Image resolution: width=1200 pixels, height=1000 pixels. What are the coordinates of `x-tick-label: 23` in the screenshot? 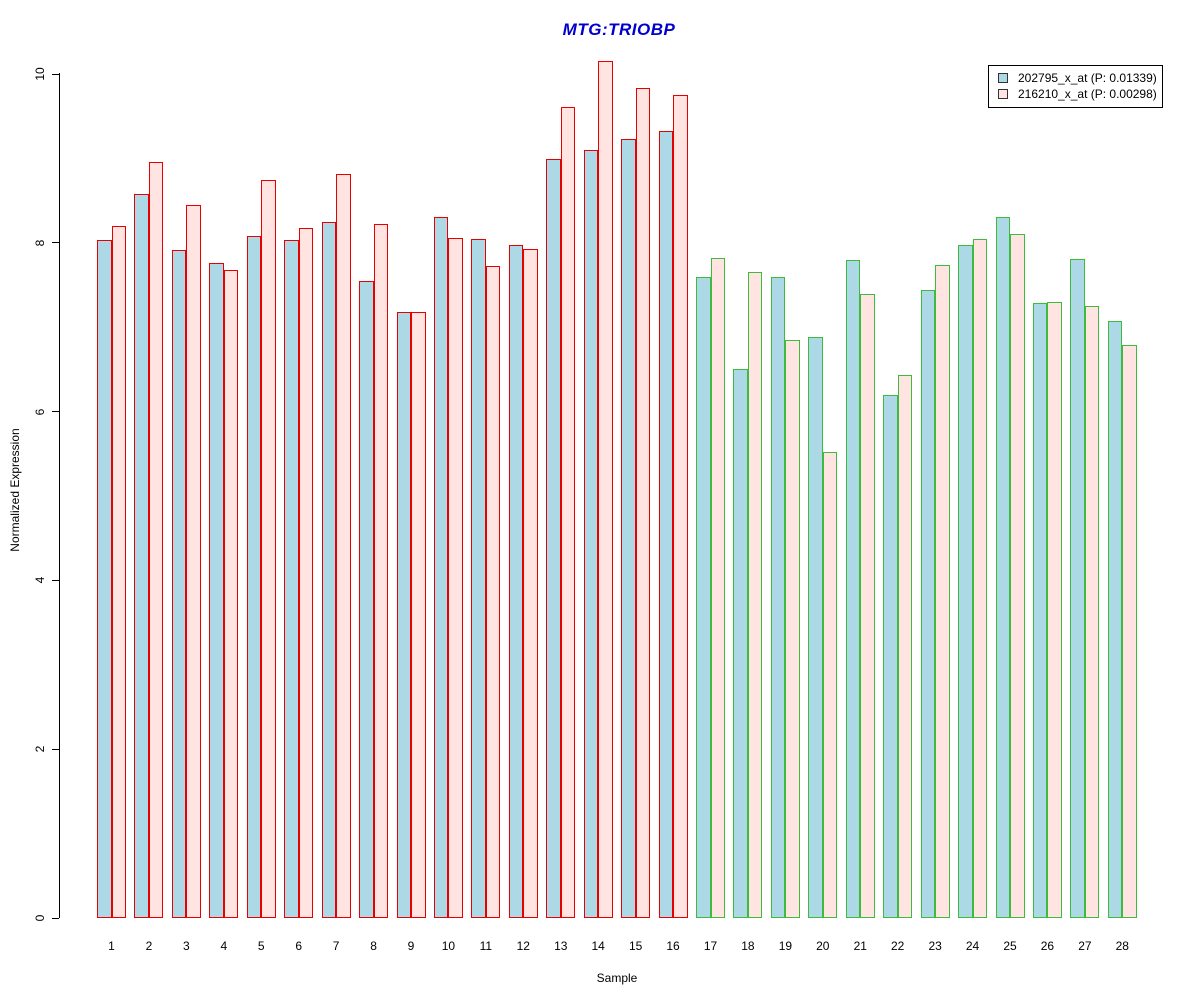 It's located at (935, 946).